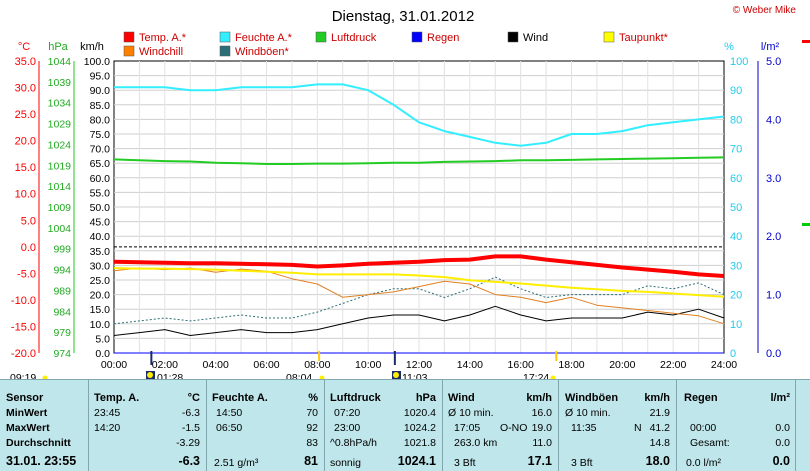  What do you see at coordinates (354, 38) in the screenshot?
I see `legend-label: Luftdruck` at bounding box center [354, 38].